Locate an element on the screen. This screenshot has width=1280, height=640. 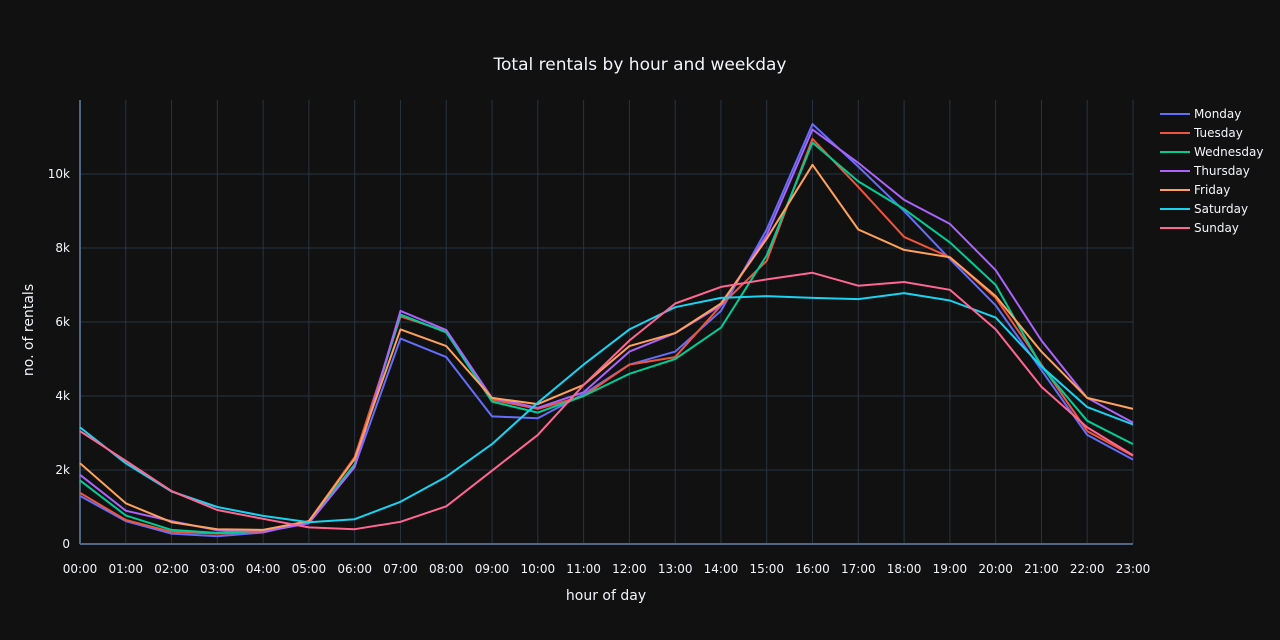
legend-item-sunday: Sunday is located at coordinates (1199, 228).